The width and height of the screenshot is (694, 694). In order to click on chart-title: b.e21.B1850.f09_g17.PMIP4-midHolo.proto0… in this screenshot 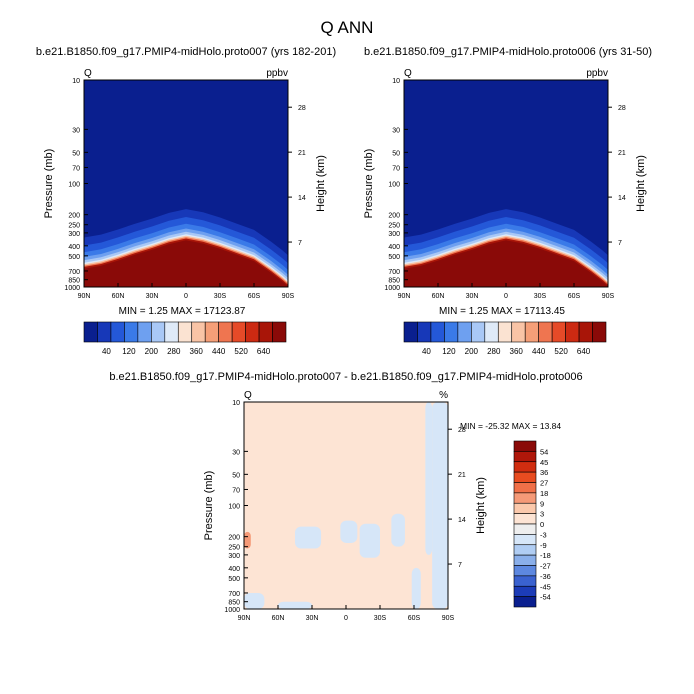, I will do `click(345, 377)`.